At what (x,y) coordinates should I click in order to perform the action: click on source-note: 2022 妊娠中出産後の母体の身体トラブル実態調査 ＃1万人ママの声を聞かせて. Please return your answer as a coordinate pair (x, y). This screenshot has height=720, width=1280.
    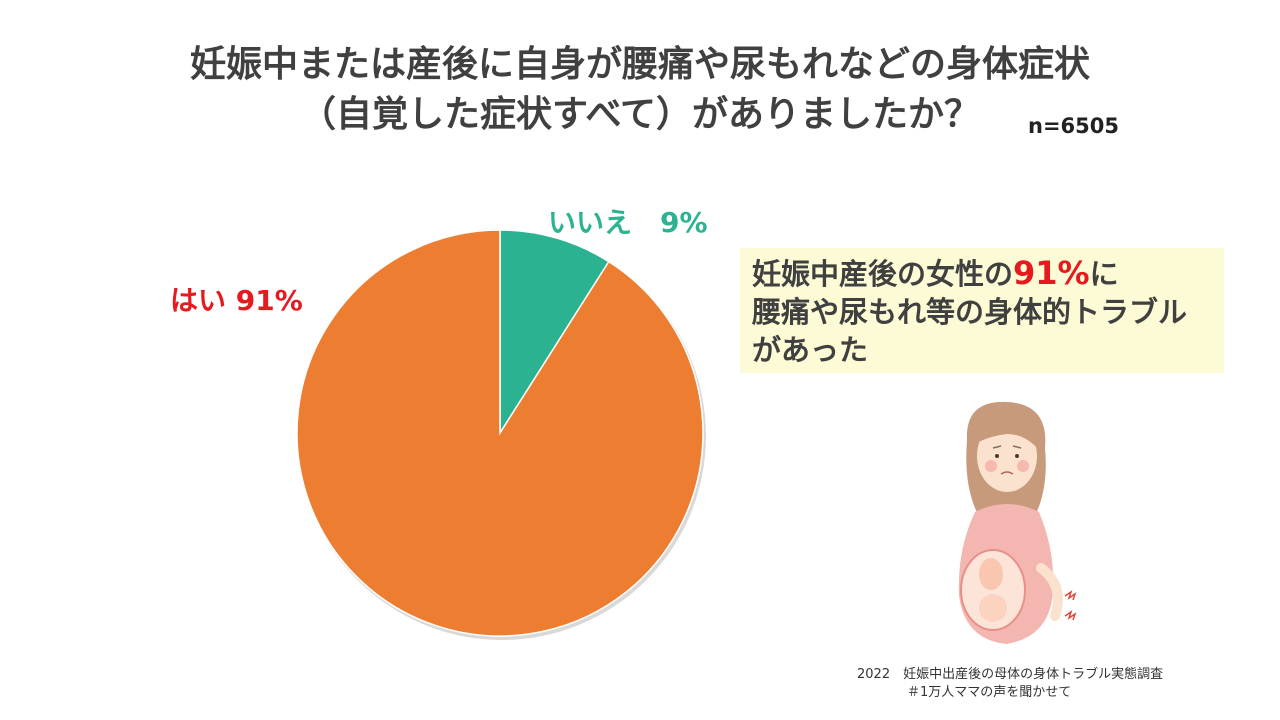
    Looking at the image, I should click on (1010, 684).